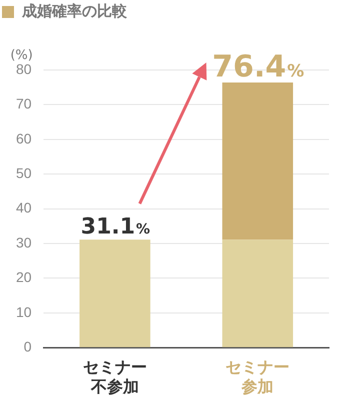 This screenshot has width=339, height=400. Describe the element at coordinates (24, 68) in the screenshot. I see `y-tick-label: 80` at that location.